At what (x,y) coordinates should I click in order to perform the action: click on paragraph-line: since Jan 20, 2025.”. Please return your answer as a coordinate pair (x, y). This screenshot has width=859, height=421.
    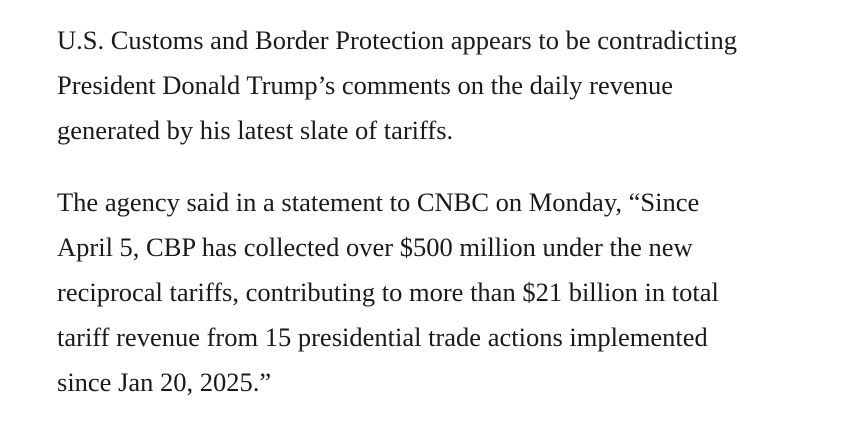
    Looking at the image, I should click on (164, 382).